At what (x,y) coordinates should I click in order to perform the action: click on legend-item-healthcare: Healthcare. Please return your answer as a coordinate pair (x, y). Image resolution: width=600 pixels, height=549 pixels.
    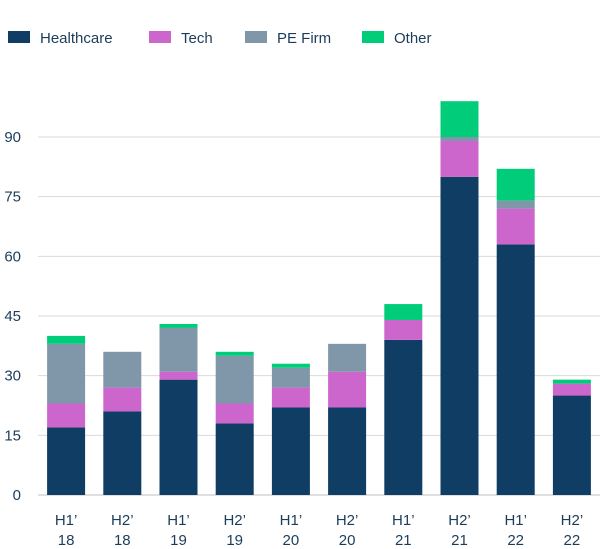
    Looking at the image, I should click on (60, 38).